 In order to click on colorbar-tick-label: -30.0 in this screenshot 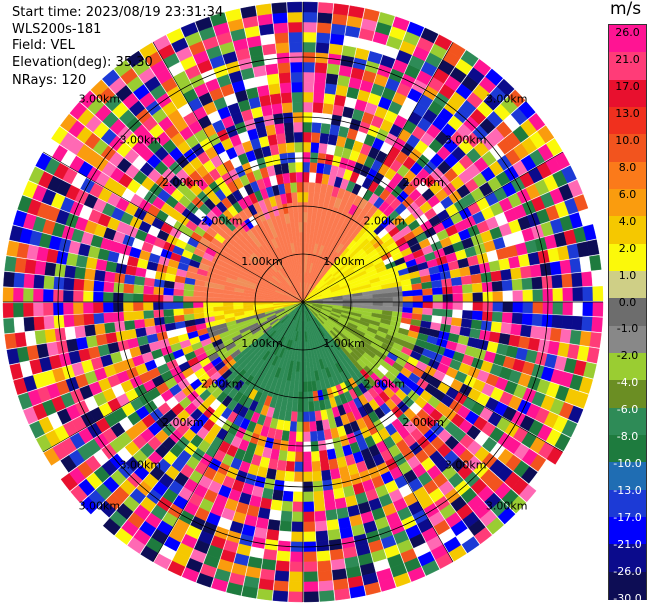, I will do `click(627, 598)`.